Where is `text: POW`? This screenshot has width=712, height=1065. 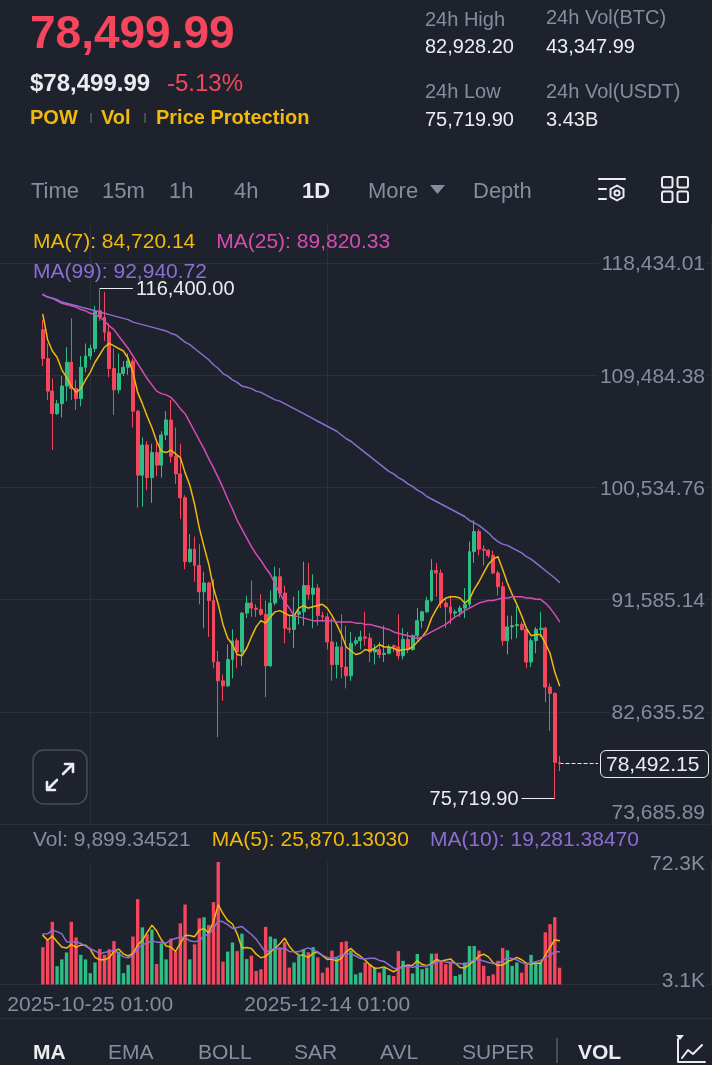 text: POW is located at coordinates (54, 117).